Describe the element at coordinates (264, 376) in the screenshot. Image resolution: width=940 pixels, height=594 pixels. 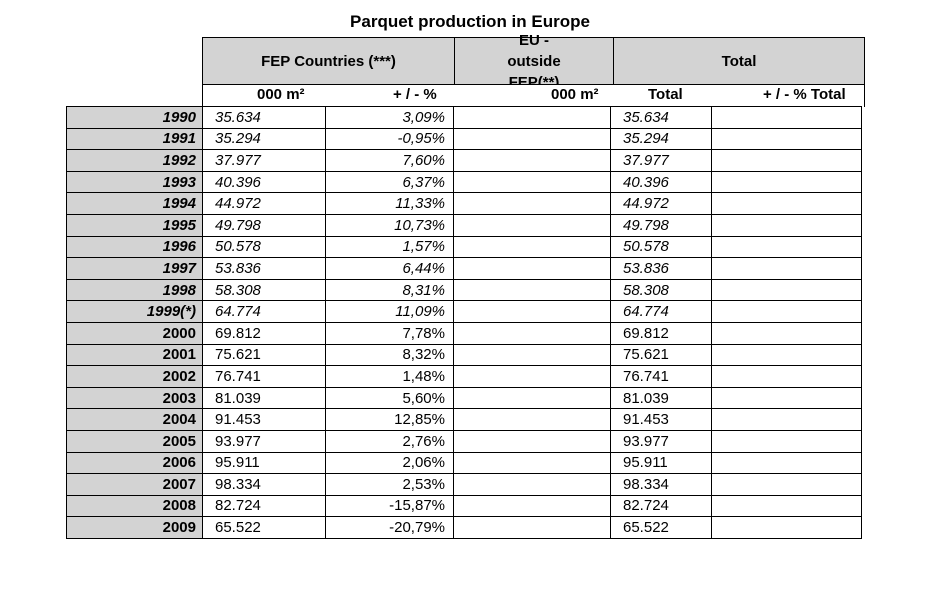
I see `fep-value-cell: 76.741` at that location.